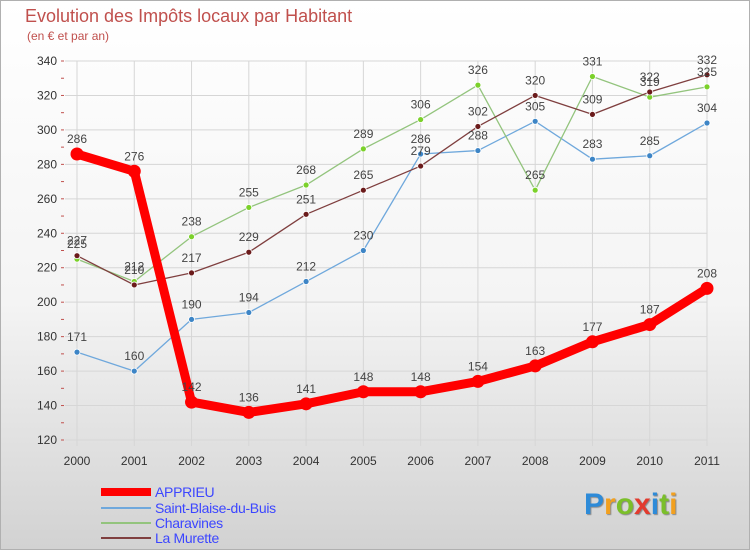  Describe the element at coordinates (47, 233) in the screenshot. I see `y-tick-label: 240` at that location.